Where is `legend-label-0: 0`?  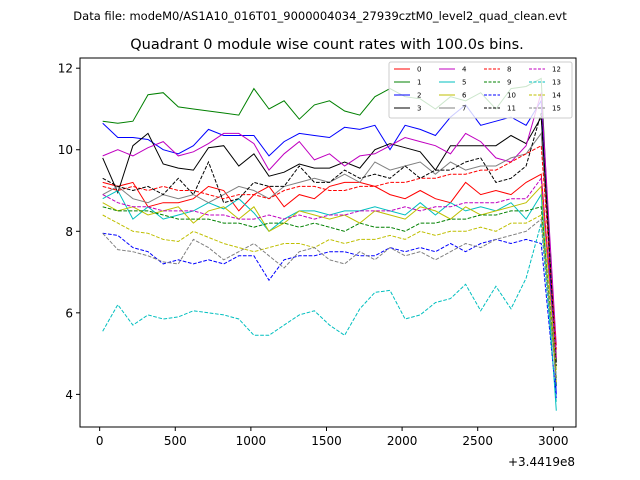
legend-label-0: 0 is located at coordinates (419, 70).